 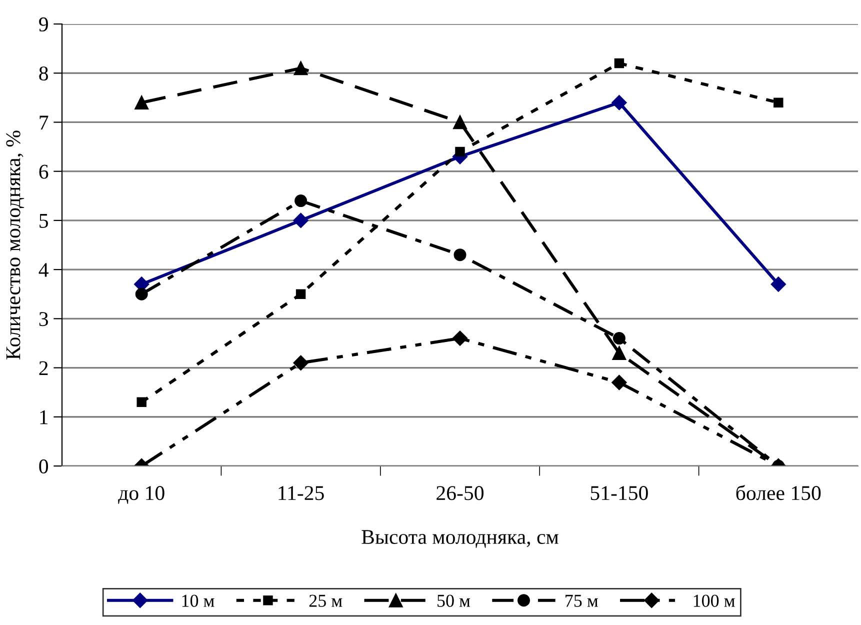 I want to click on legend-label: 25 м, so click(x=325, y=600).